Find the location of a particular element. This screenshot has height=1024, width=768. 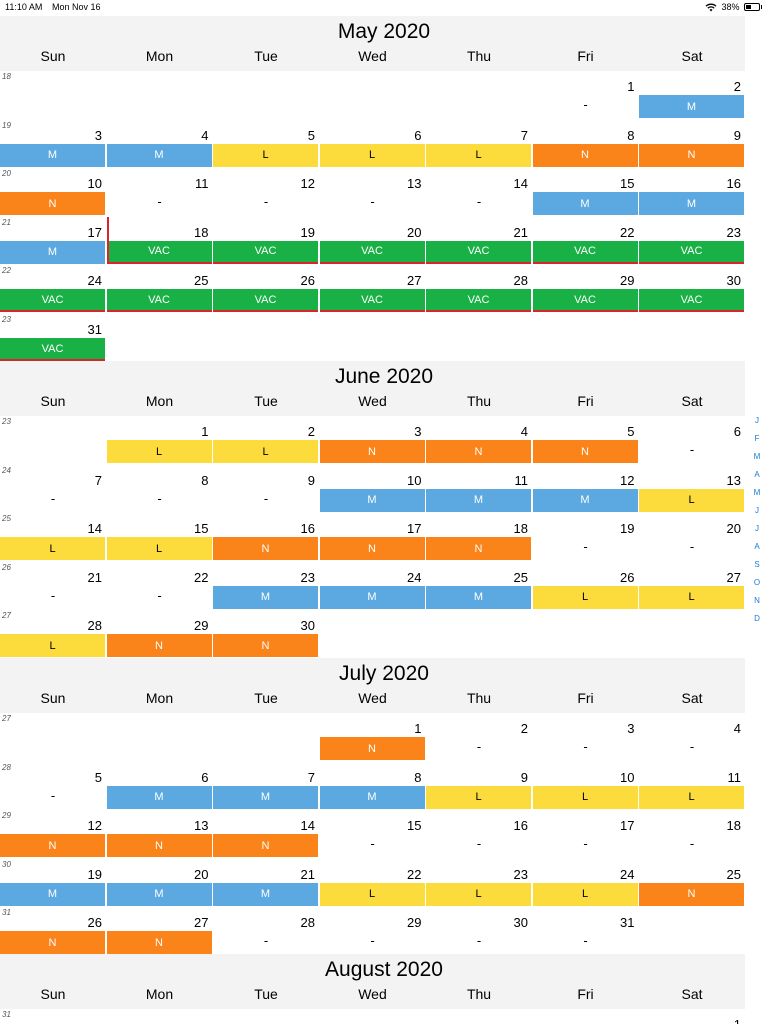

day-cell: 17 N is located at coordinates (372, 537).